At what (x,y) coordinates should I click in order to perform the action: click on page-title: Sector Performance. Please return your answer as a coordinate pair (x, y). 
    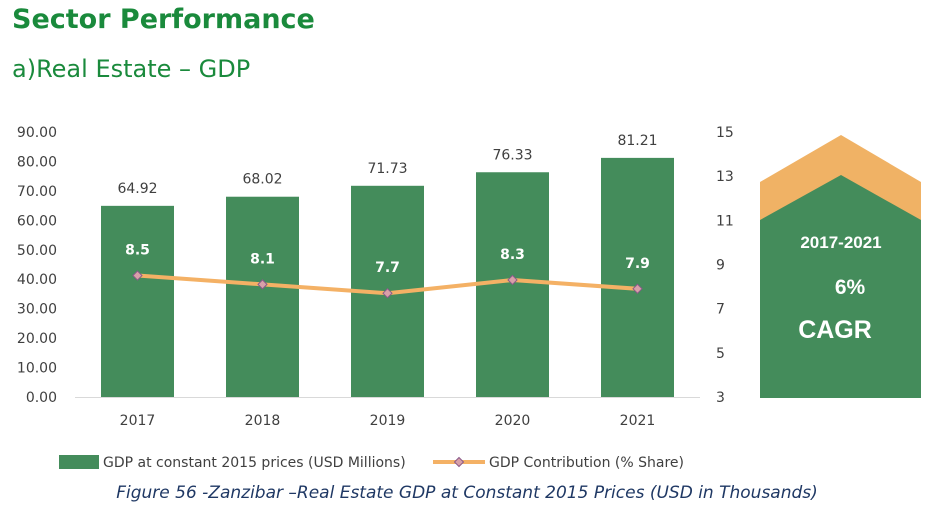
    Looking at the image, I should click on (163, 19).